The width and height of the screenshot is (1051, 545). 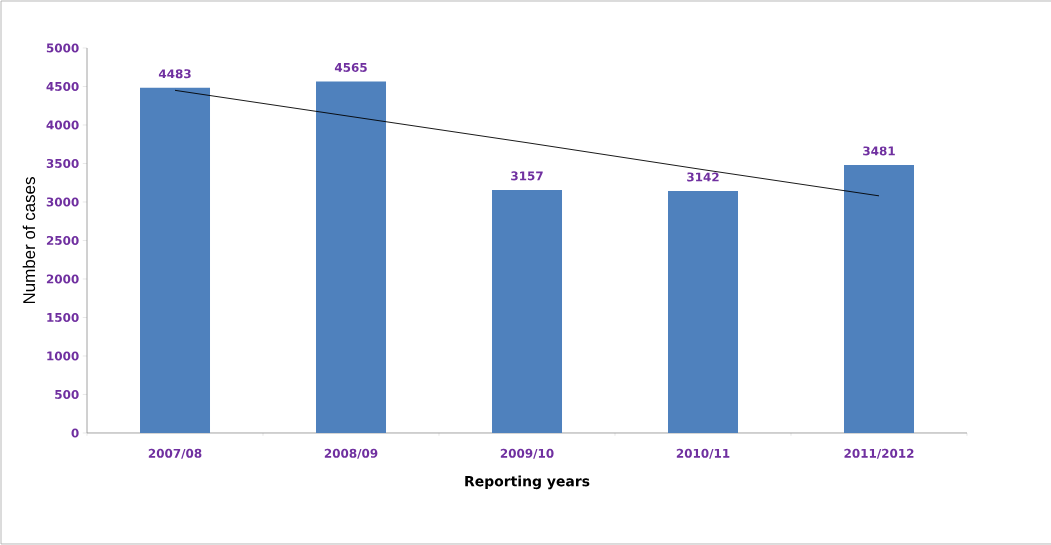 I want to click on y-tick-label: 2000, so click(x=62, y=279).